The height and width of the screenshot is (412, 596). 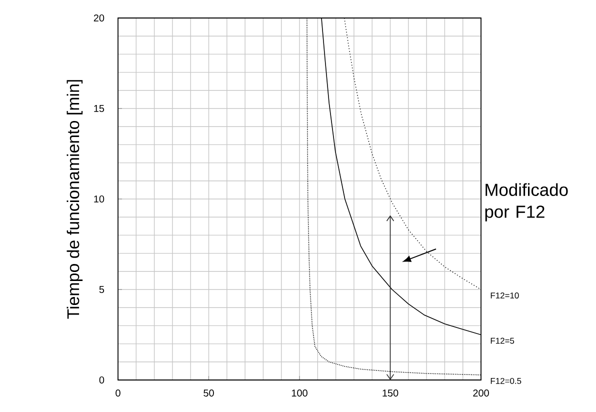 What do you see at coordinates (502, 341) in the screenshot?
I see `series-label: F12=5` at bounding box center [502, 341].